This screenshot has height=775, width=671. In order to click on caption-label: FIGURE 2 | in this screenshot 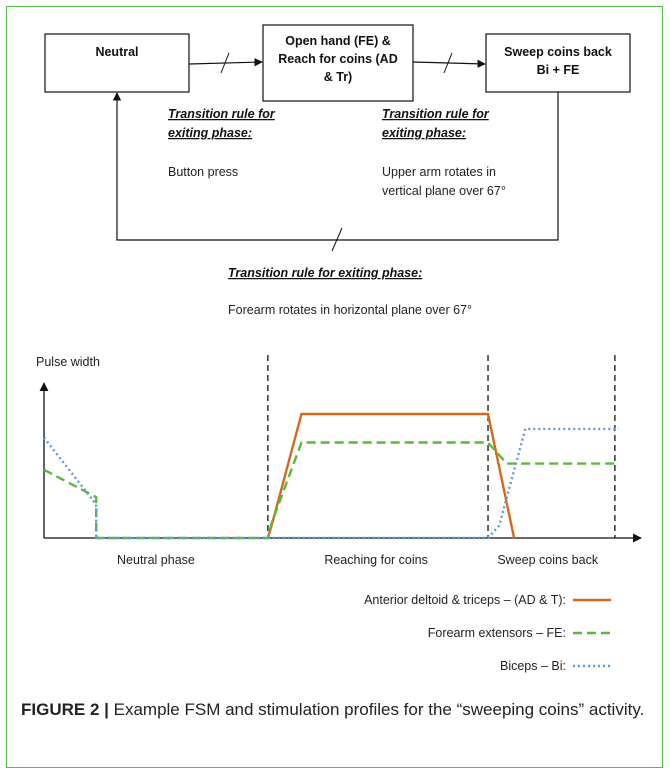, I will do `click(65, 709)`.